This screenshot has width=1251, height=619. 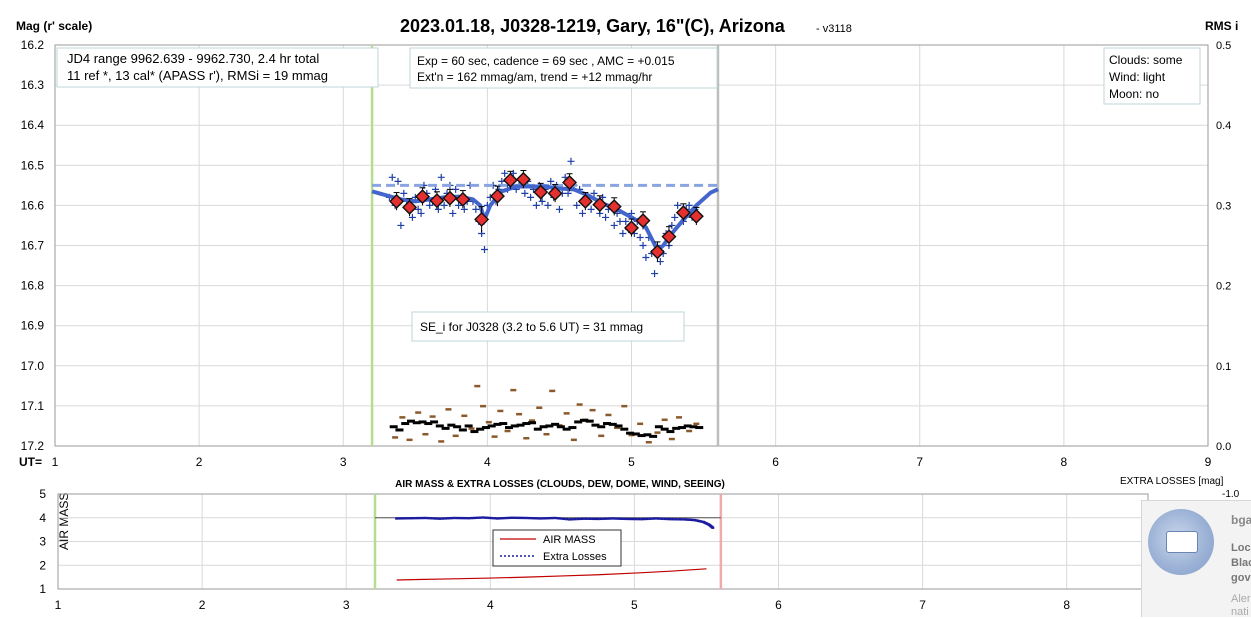 What do you see at coordinates (1241, 563) in the screenshot?
I see `notification-body: Loca Blac gove` at bounding box center [1241, 563].